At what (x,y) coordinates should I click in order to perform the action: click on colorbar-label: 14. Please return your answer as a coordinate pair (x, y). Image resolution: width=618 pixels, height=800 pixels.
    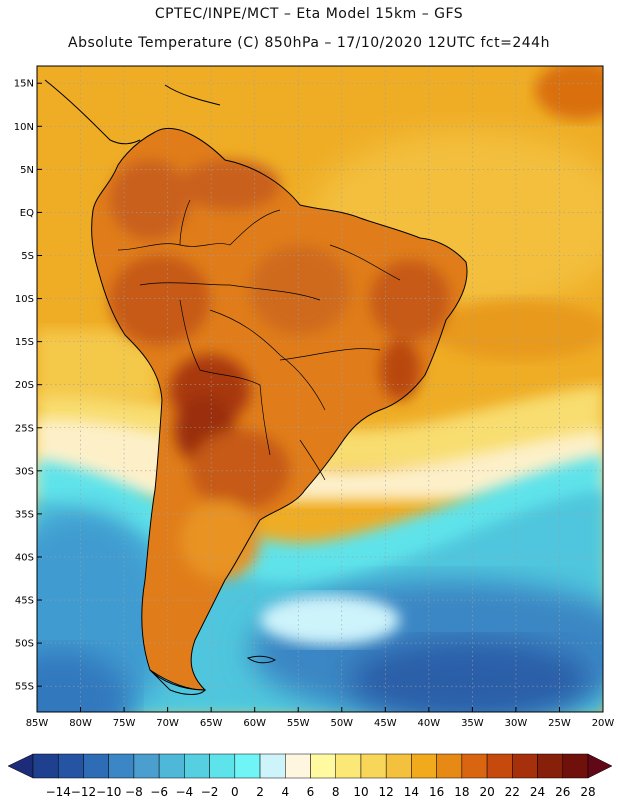
    Looking at the image, I should click on (411, 792).